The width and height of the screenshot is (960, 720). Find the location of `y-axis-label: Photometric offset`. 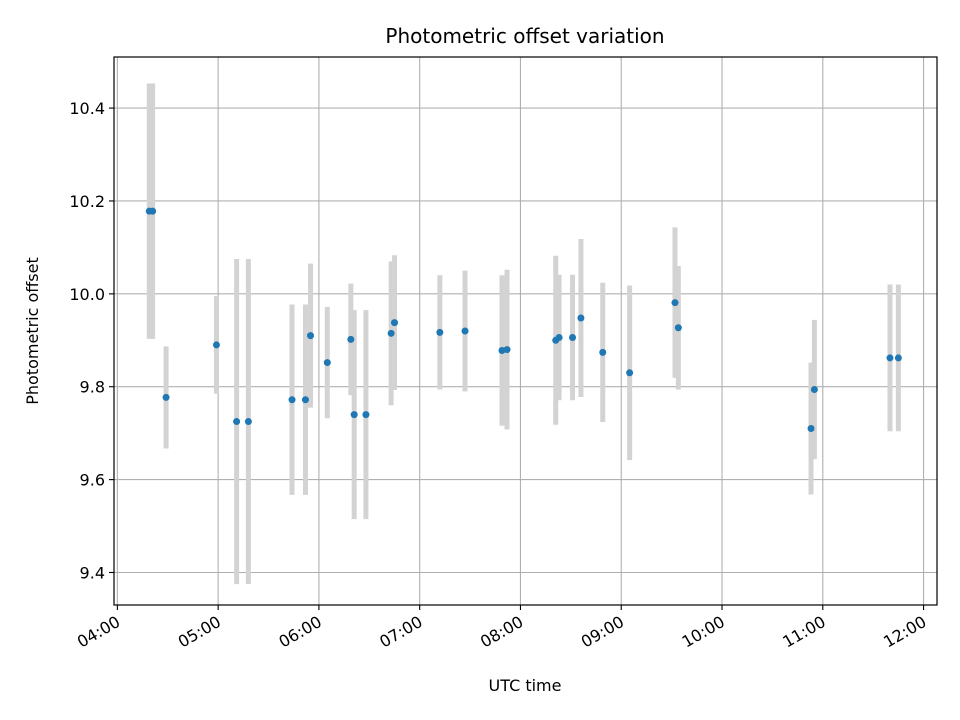

y-axis-label: Photometric offset is located at coordinates (32, 331).